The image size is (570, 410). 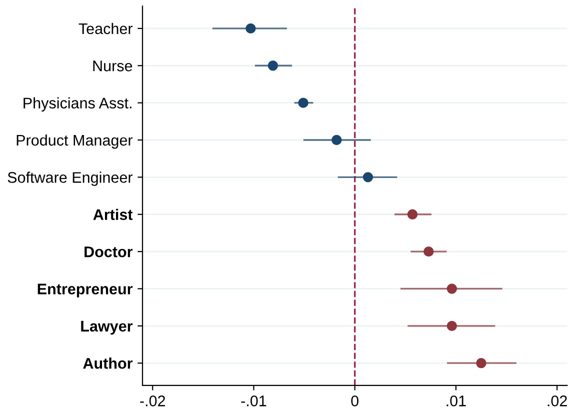 What do you see at coordinates (456, 401) in the screenshot?
I see `x-tick-label: .01` at bounding box center [456, 401].